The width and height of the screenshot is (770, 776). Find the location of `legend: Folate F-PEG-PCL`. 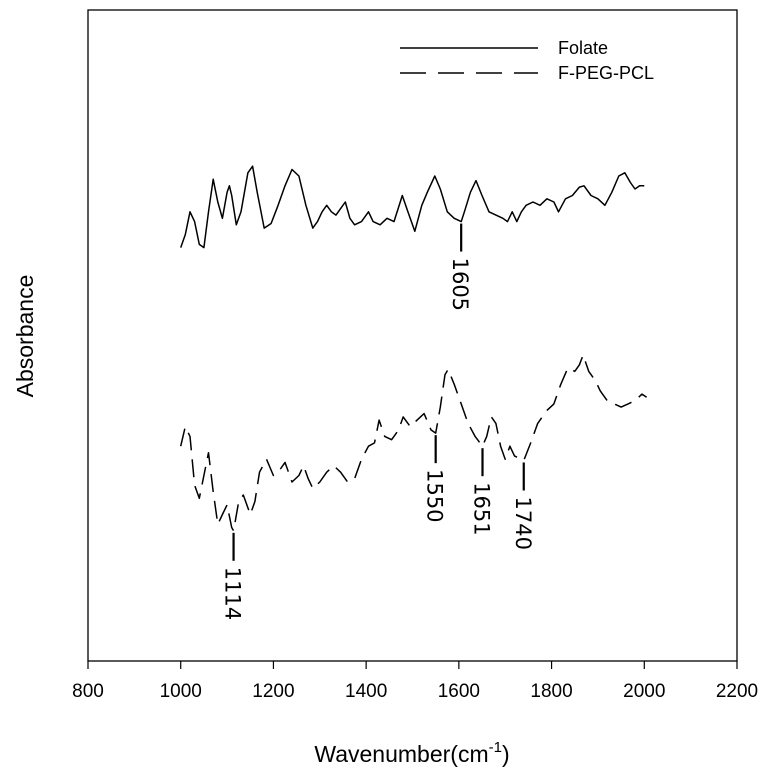

legend: Folate F-PEG-PCL is located at coordinates (527, 60).